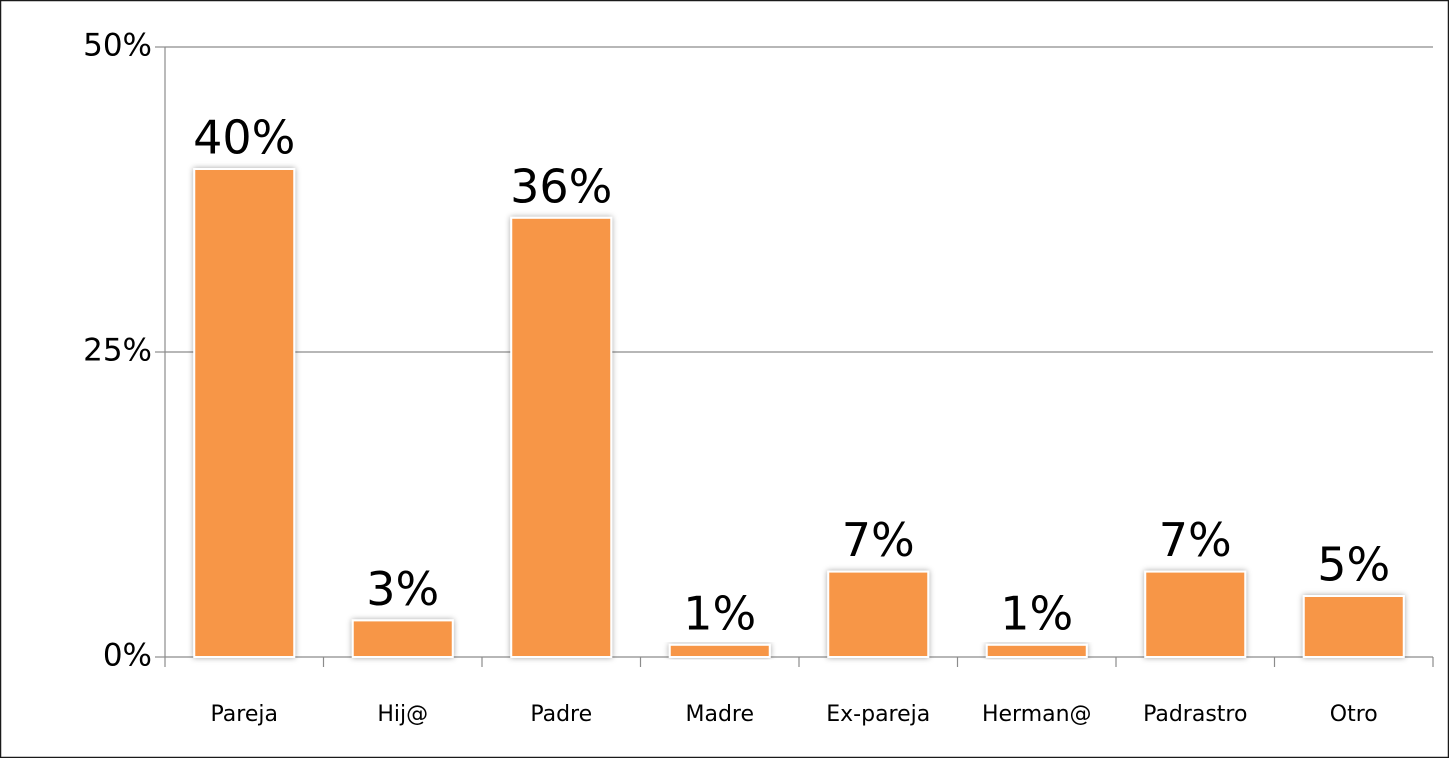 Image resolution: width=1449 pixels, height=758 pixels. I want to click on x-tick-label: Herman@, so click(1037, 714).